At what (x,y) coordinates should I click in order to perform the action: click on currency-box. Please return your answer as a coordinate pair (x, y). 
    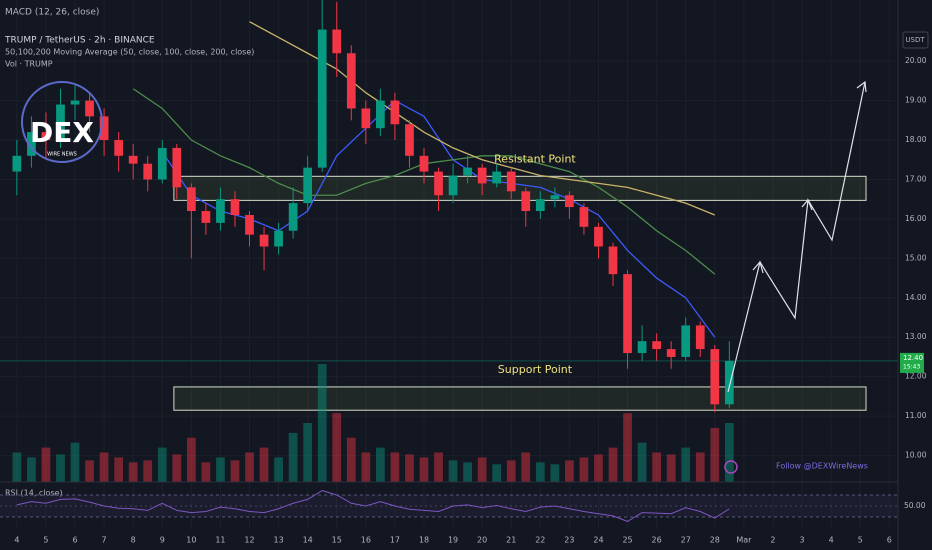
    Looking at the image, I should click on (915, 40).